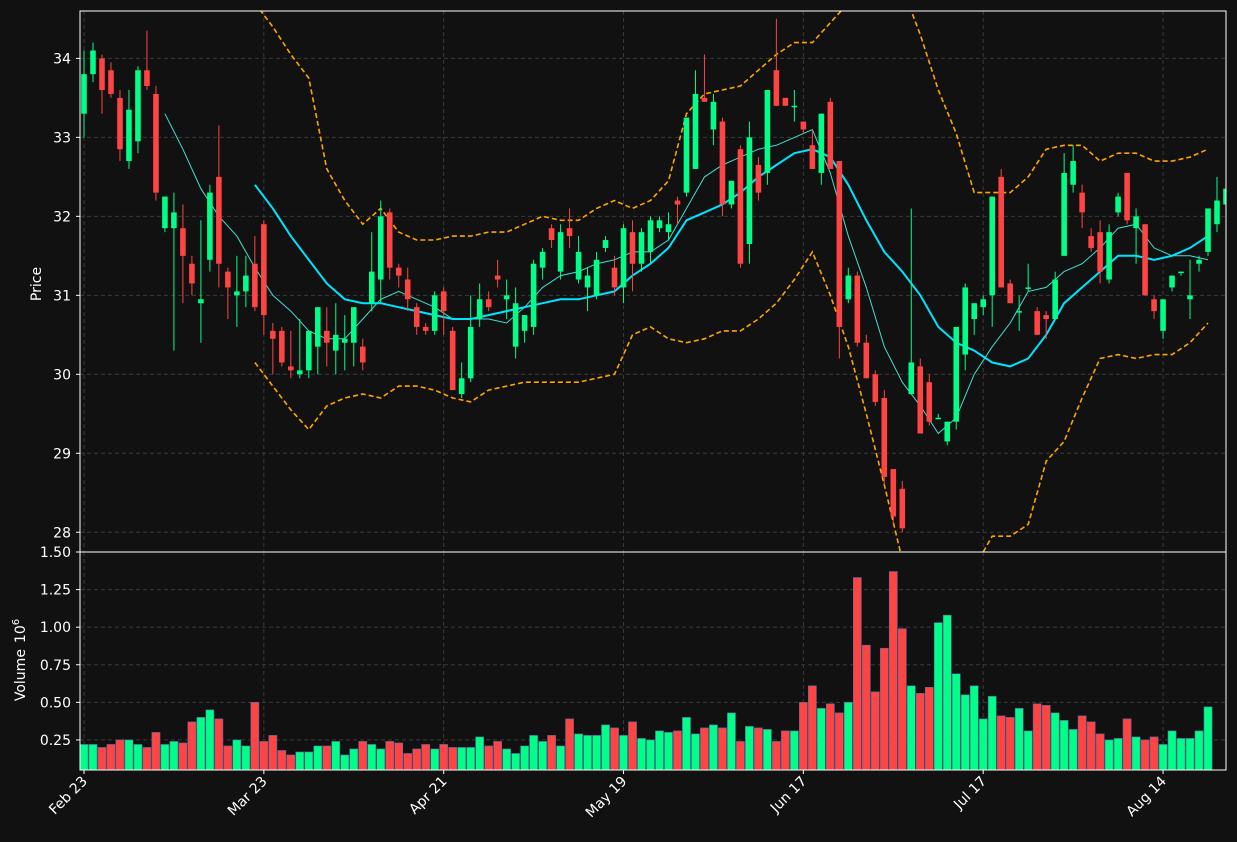 The image size is (1237, 842). What do you see at coordinates (55, 628) in the screenshot?
I see `volume-tick-label: 1.00` at bounding box center [55, 628].